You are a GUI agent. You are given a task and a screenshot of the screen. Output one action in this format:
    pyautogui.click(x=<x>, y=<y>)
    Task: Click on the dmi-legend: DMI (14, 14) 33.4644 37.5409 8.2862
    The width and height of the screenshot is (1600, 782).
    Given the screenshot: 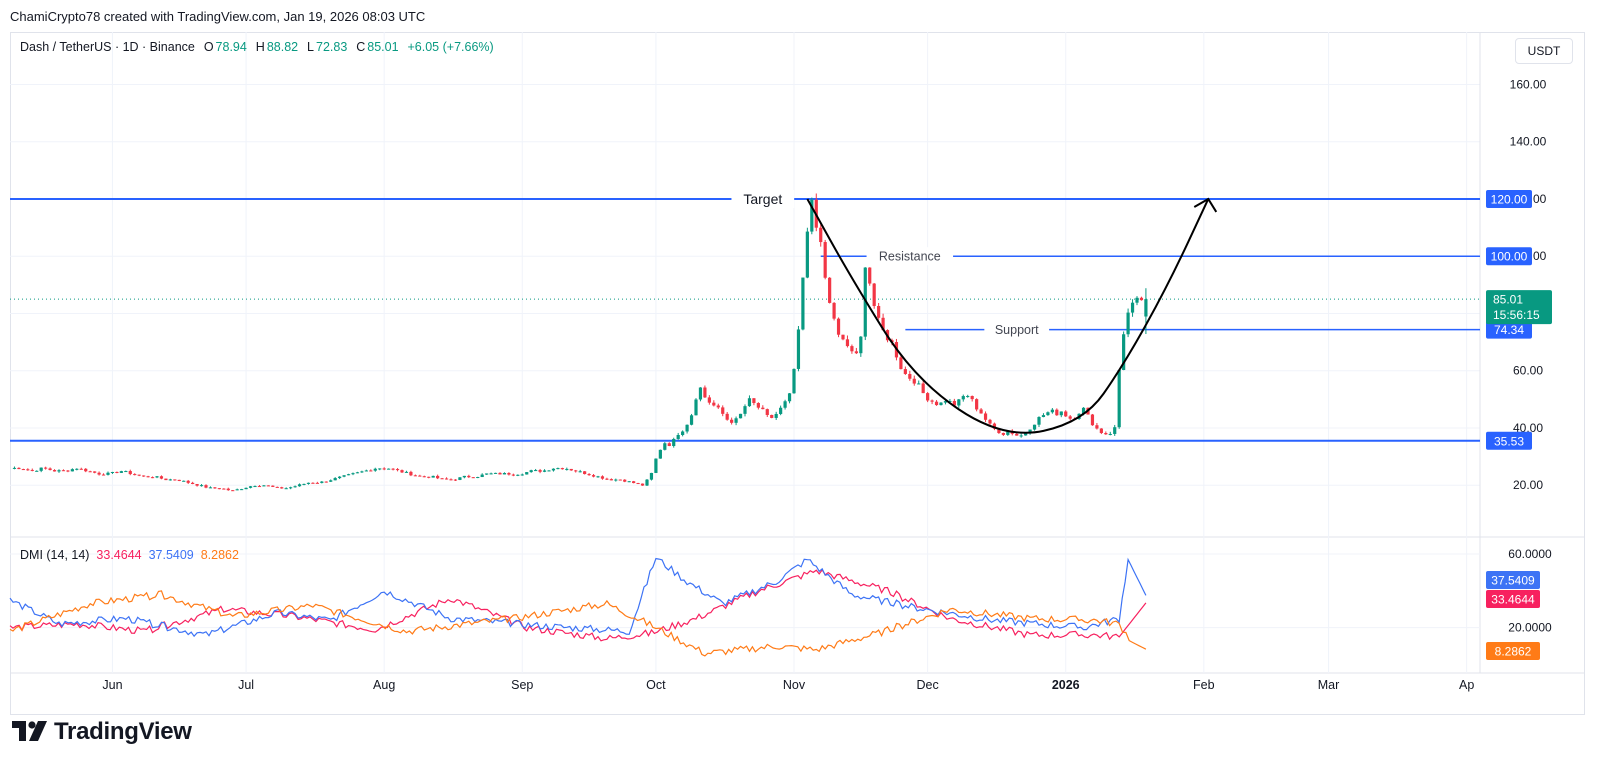 What is the action you would take?
    pyautogui.click(x=129, y=555)
    